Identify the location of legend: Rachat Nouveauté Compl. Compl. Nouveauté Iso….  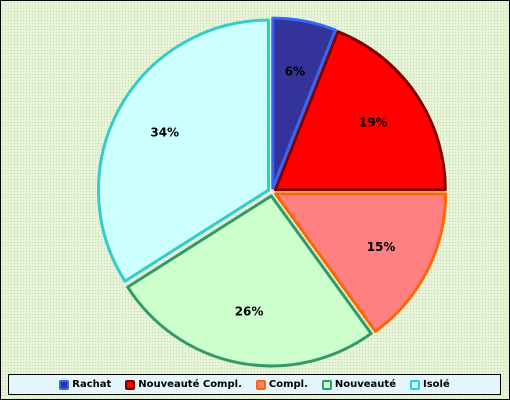
(254, 384).